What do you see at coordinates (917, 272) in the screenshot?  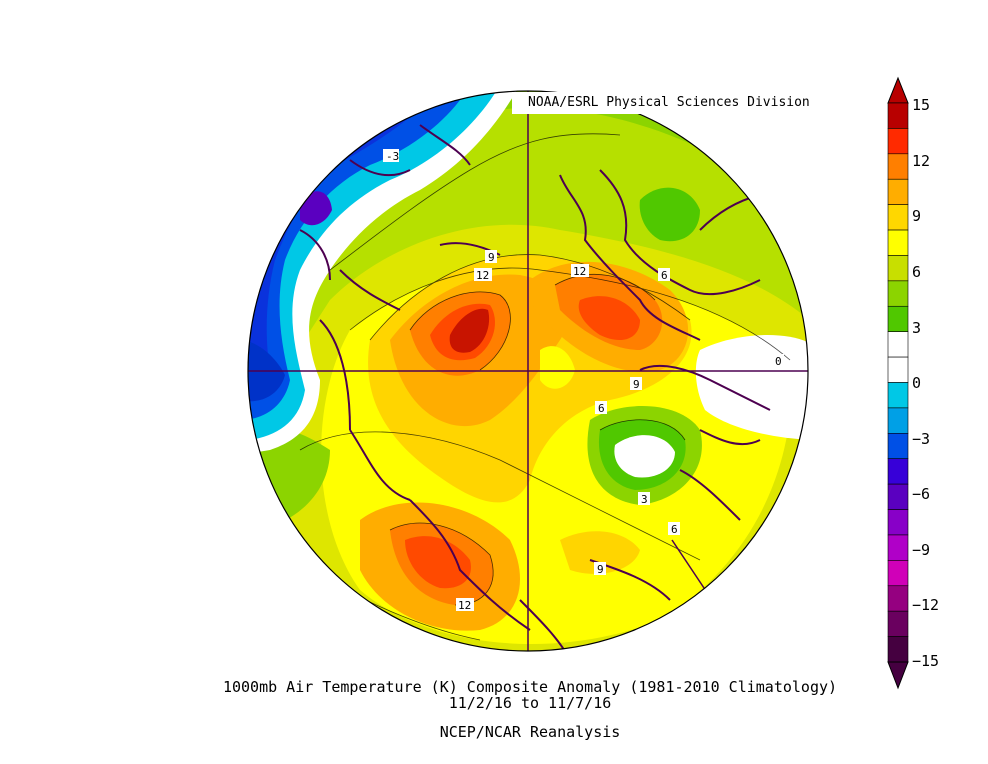 I see `colorbar-label: 6` at bounding box center [917, 272].